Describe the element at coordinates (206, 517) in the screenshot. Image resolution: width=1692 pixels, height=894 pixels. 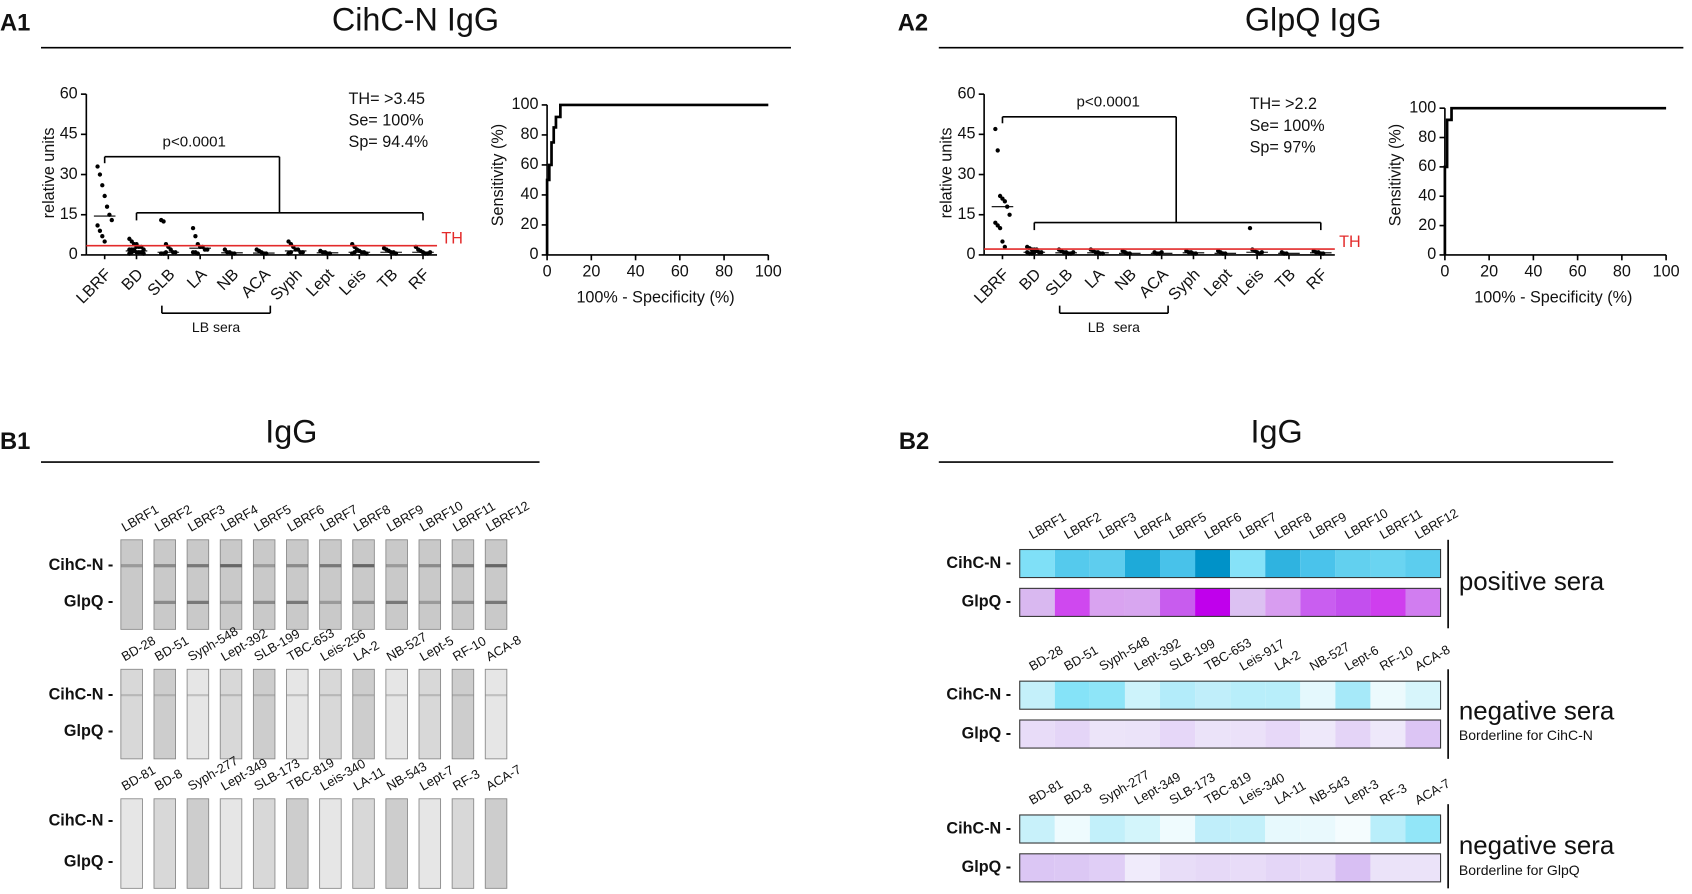
I see `sample-label: LBRF3` at that location.